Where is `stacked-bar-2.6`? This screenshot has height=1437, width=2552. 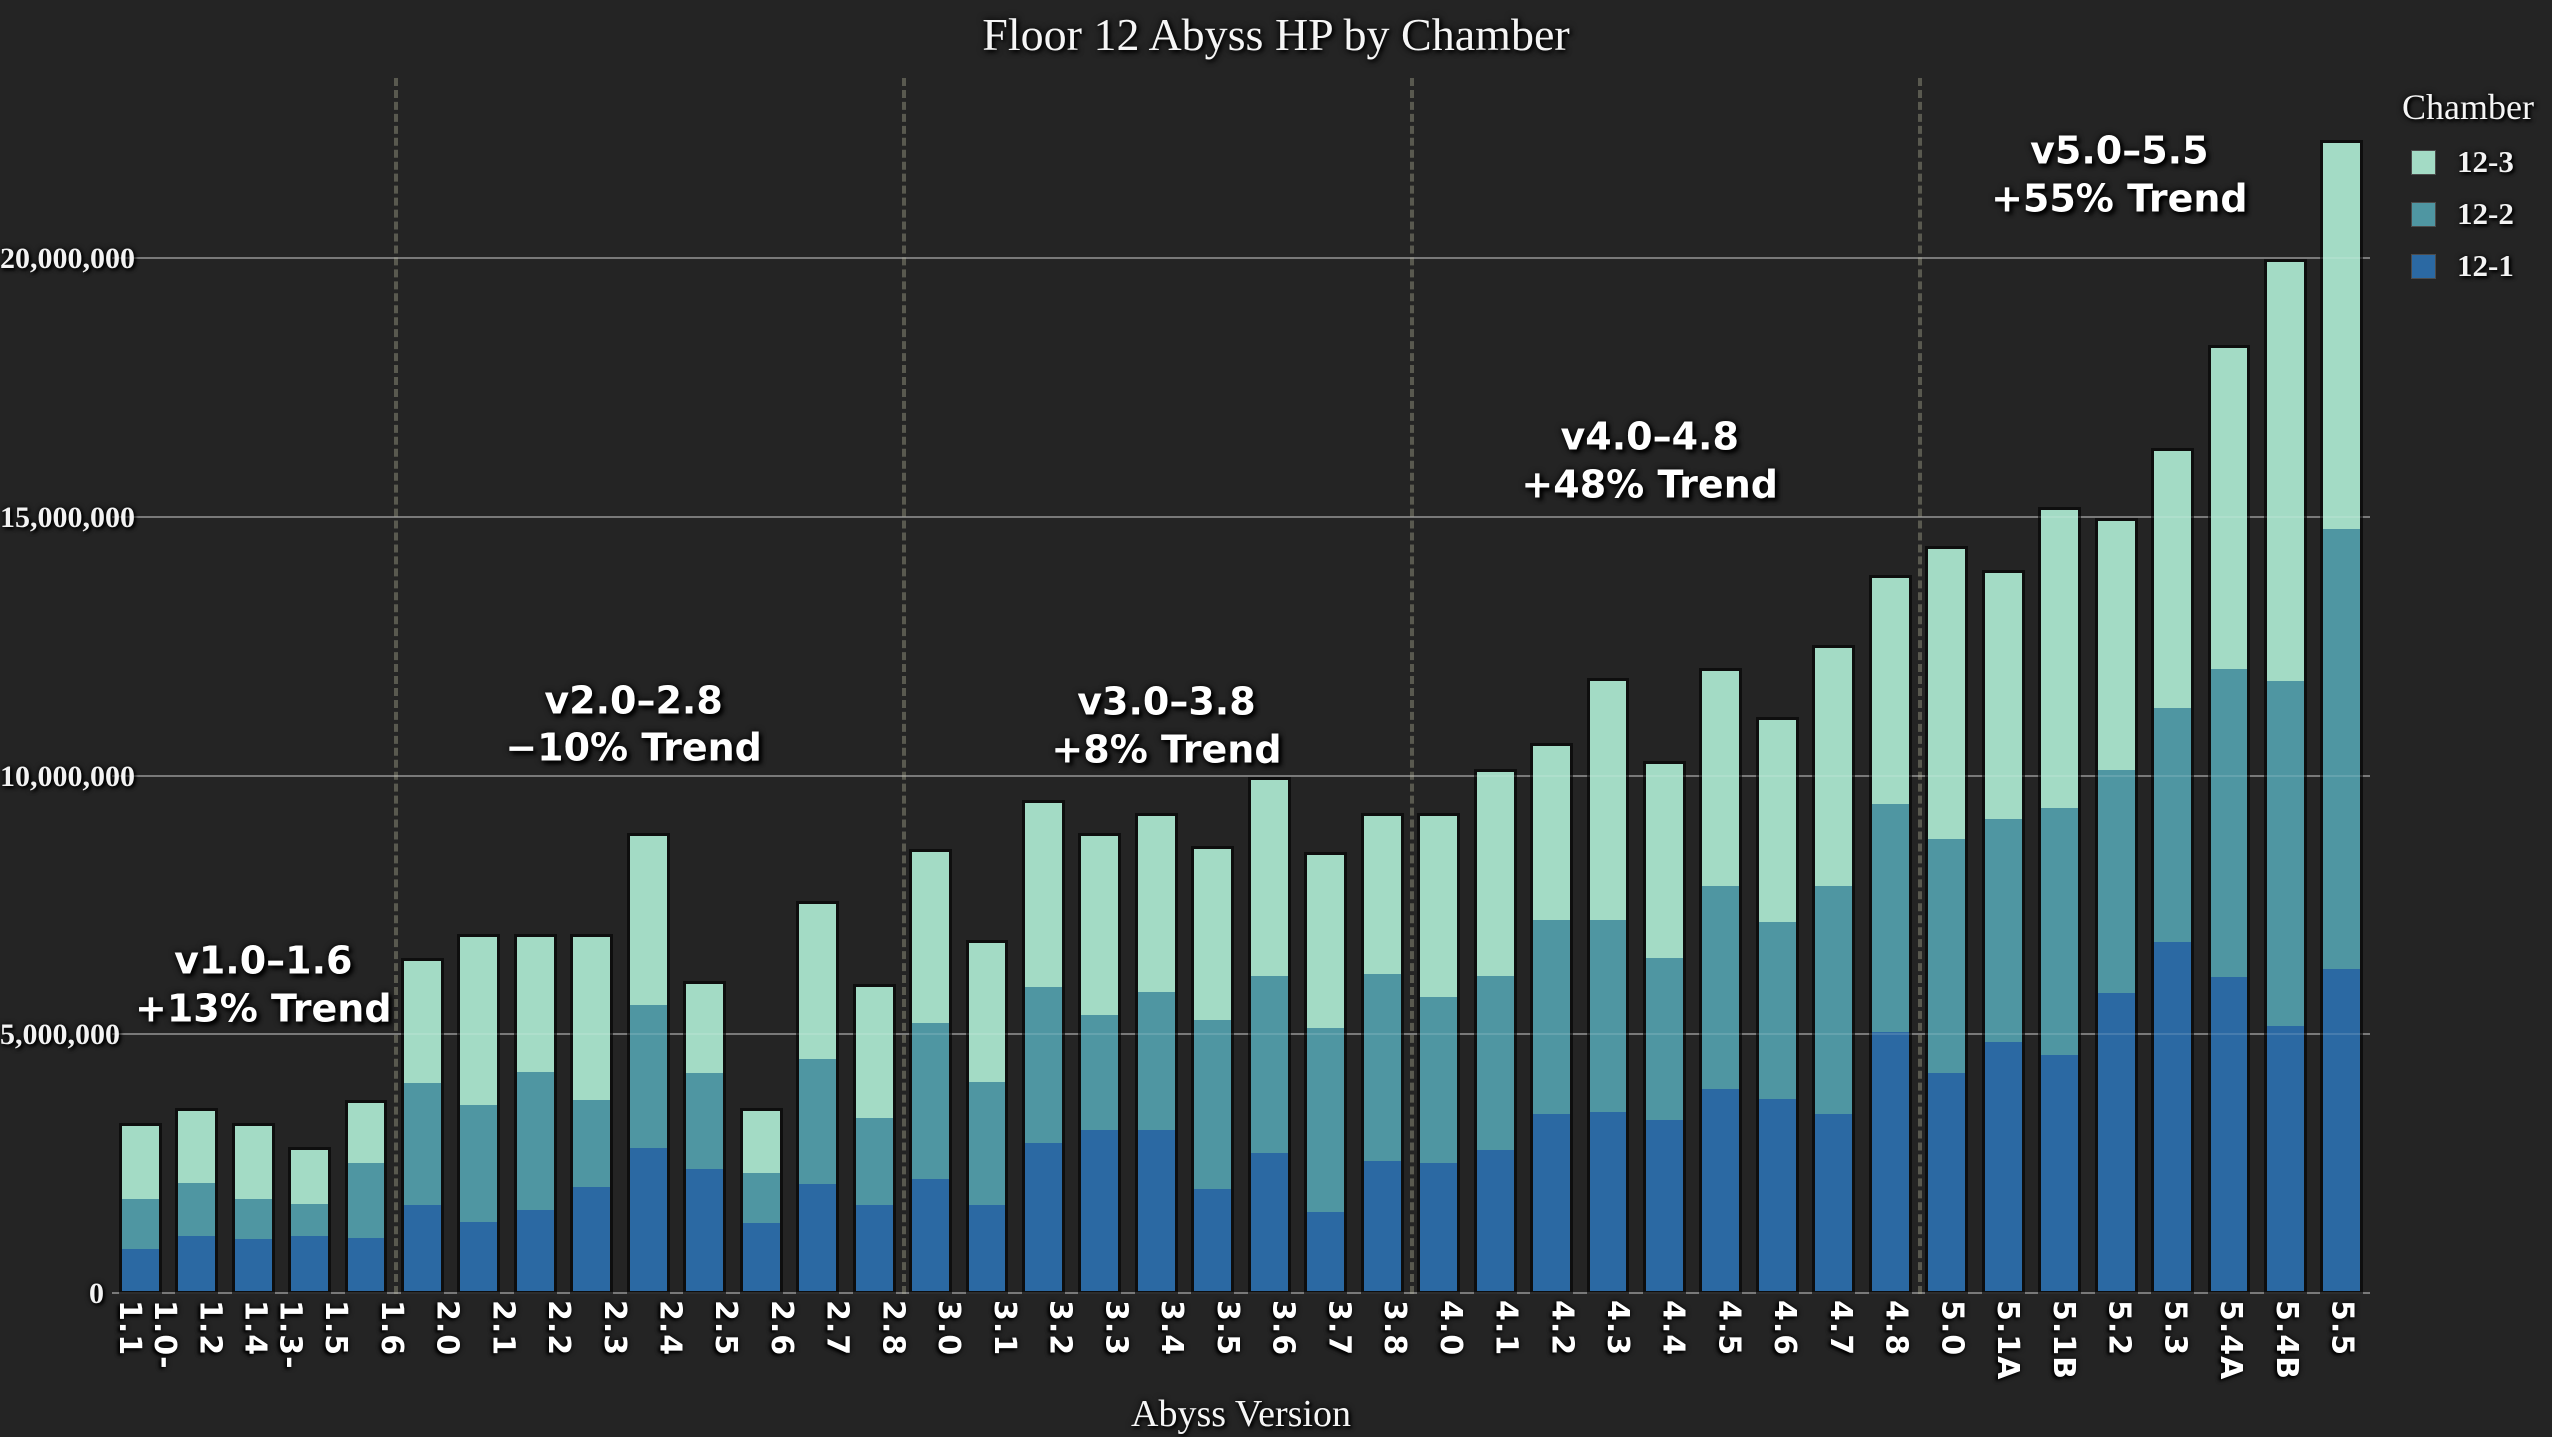 stacked-bar-2.6 is located at coordinates (761, 1200).